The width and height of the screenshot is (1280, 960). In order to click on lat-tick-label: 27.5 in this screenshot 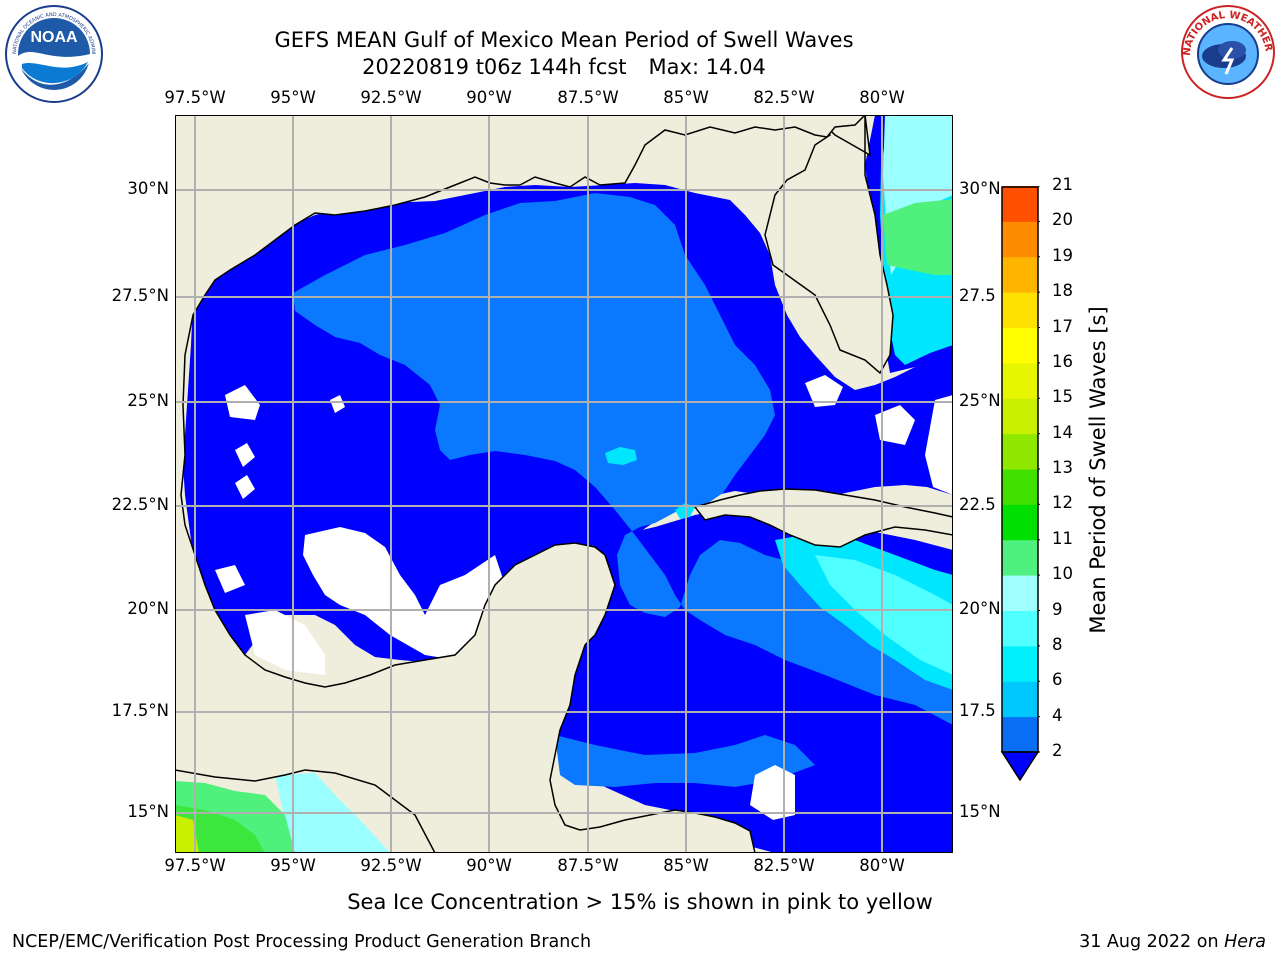, I will do `click(977, 295)`.